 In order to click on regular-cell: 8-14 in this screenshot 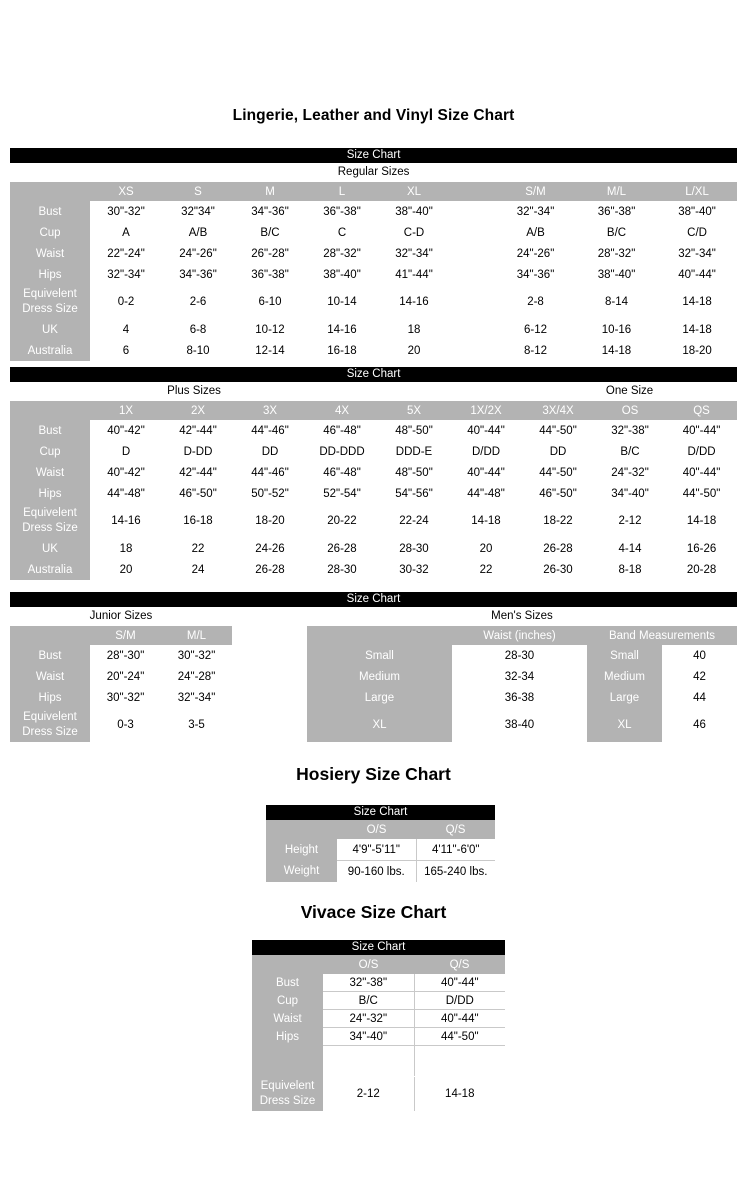, I will do `click(616, 302)`.